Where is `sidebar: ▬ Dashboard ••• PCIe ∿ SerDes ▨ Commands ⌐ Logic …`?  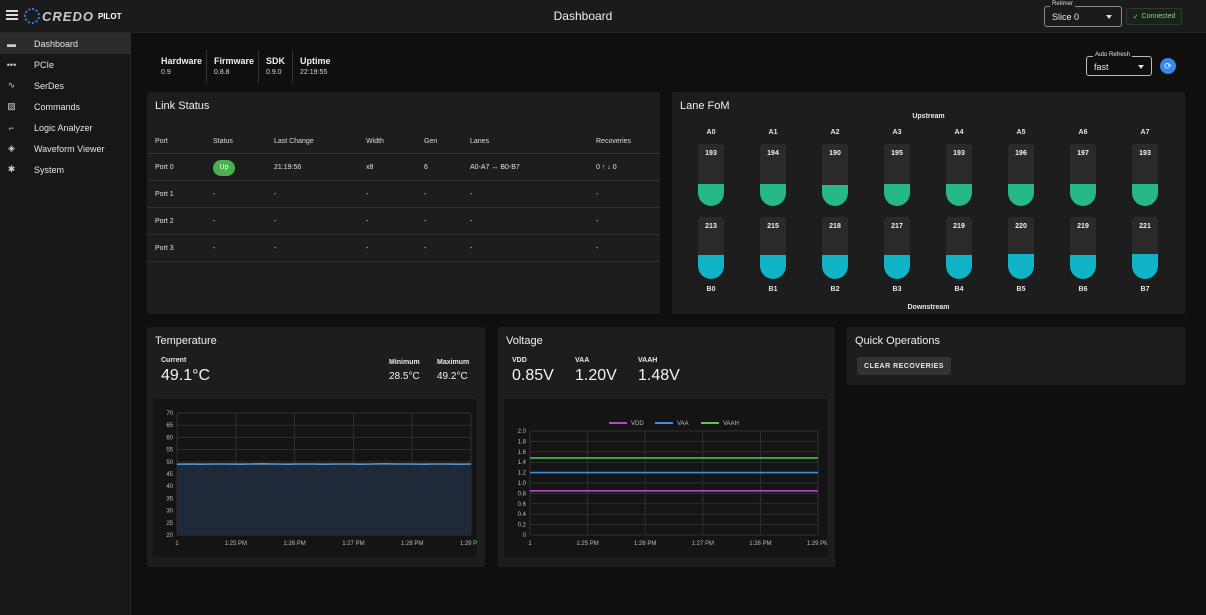
sidebar: ▬ Dashboard ••• PCIe ∿ SerDes ▨ Commands ⌐ Logic … is located at coordinates (65, 324).